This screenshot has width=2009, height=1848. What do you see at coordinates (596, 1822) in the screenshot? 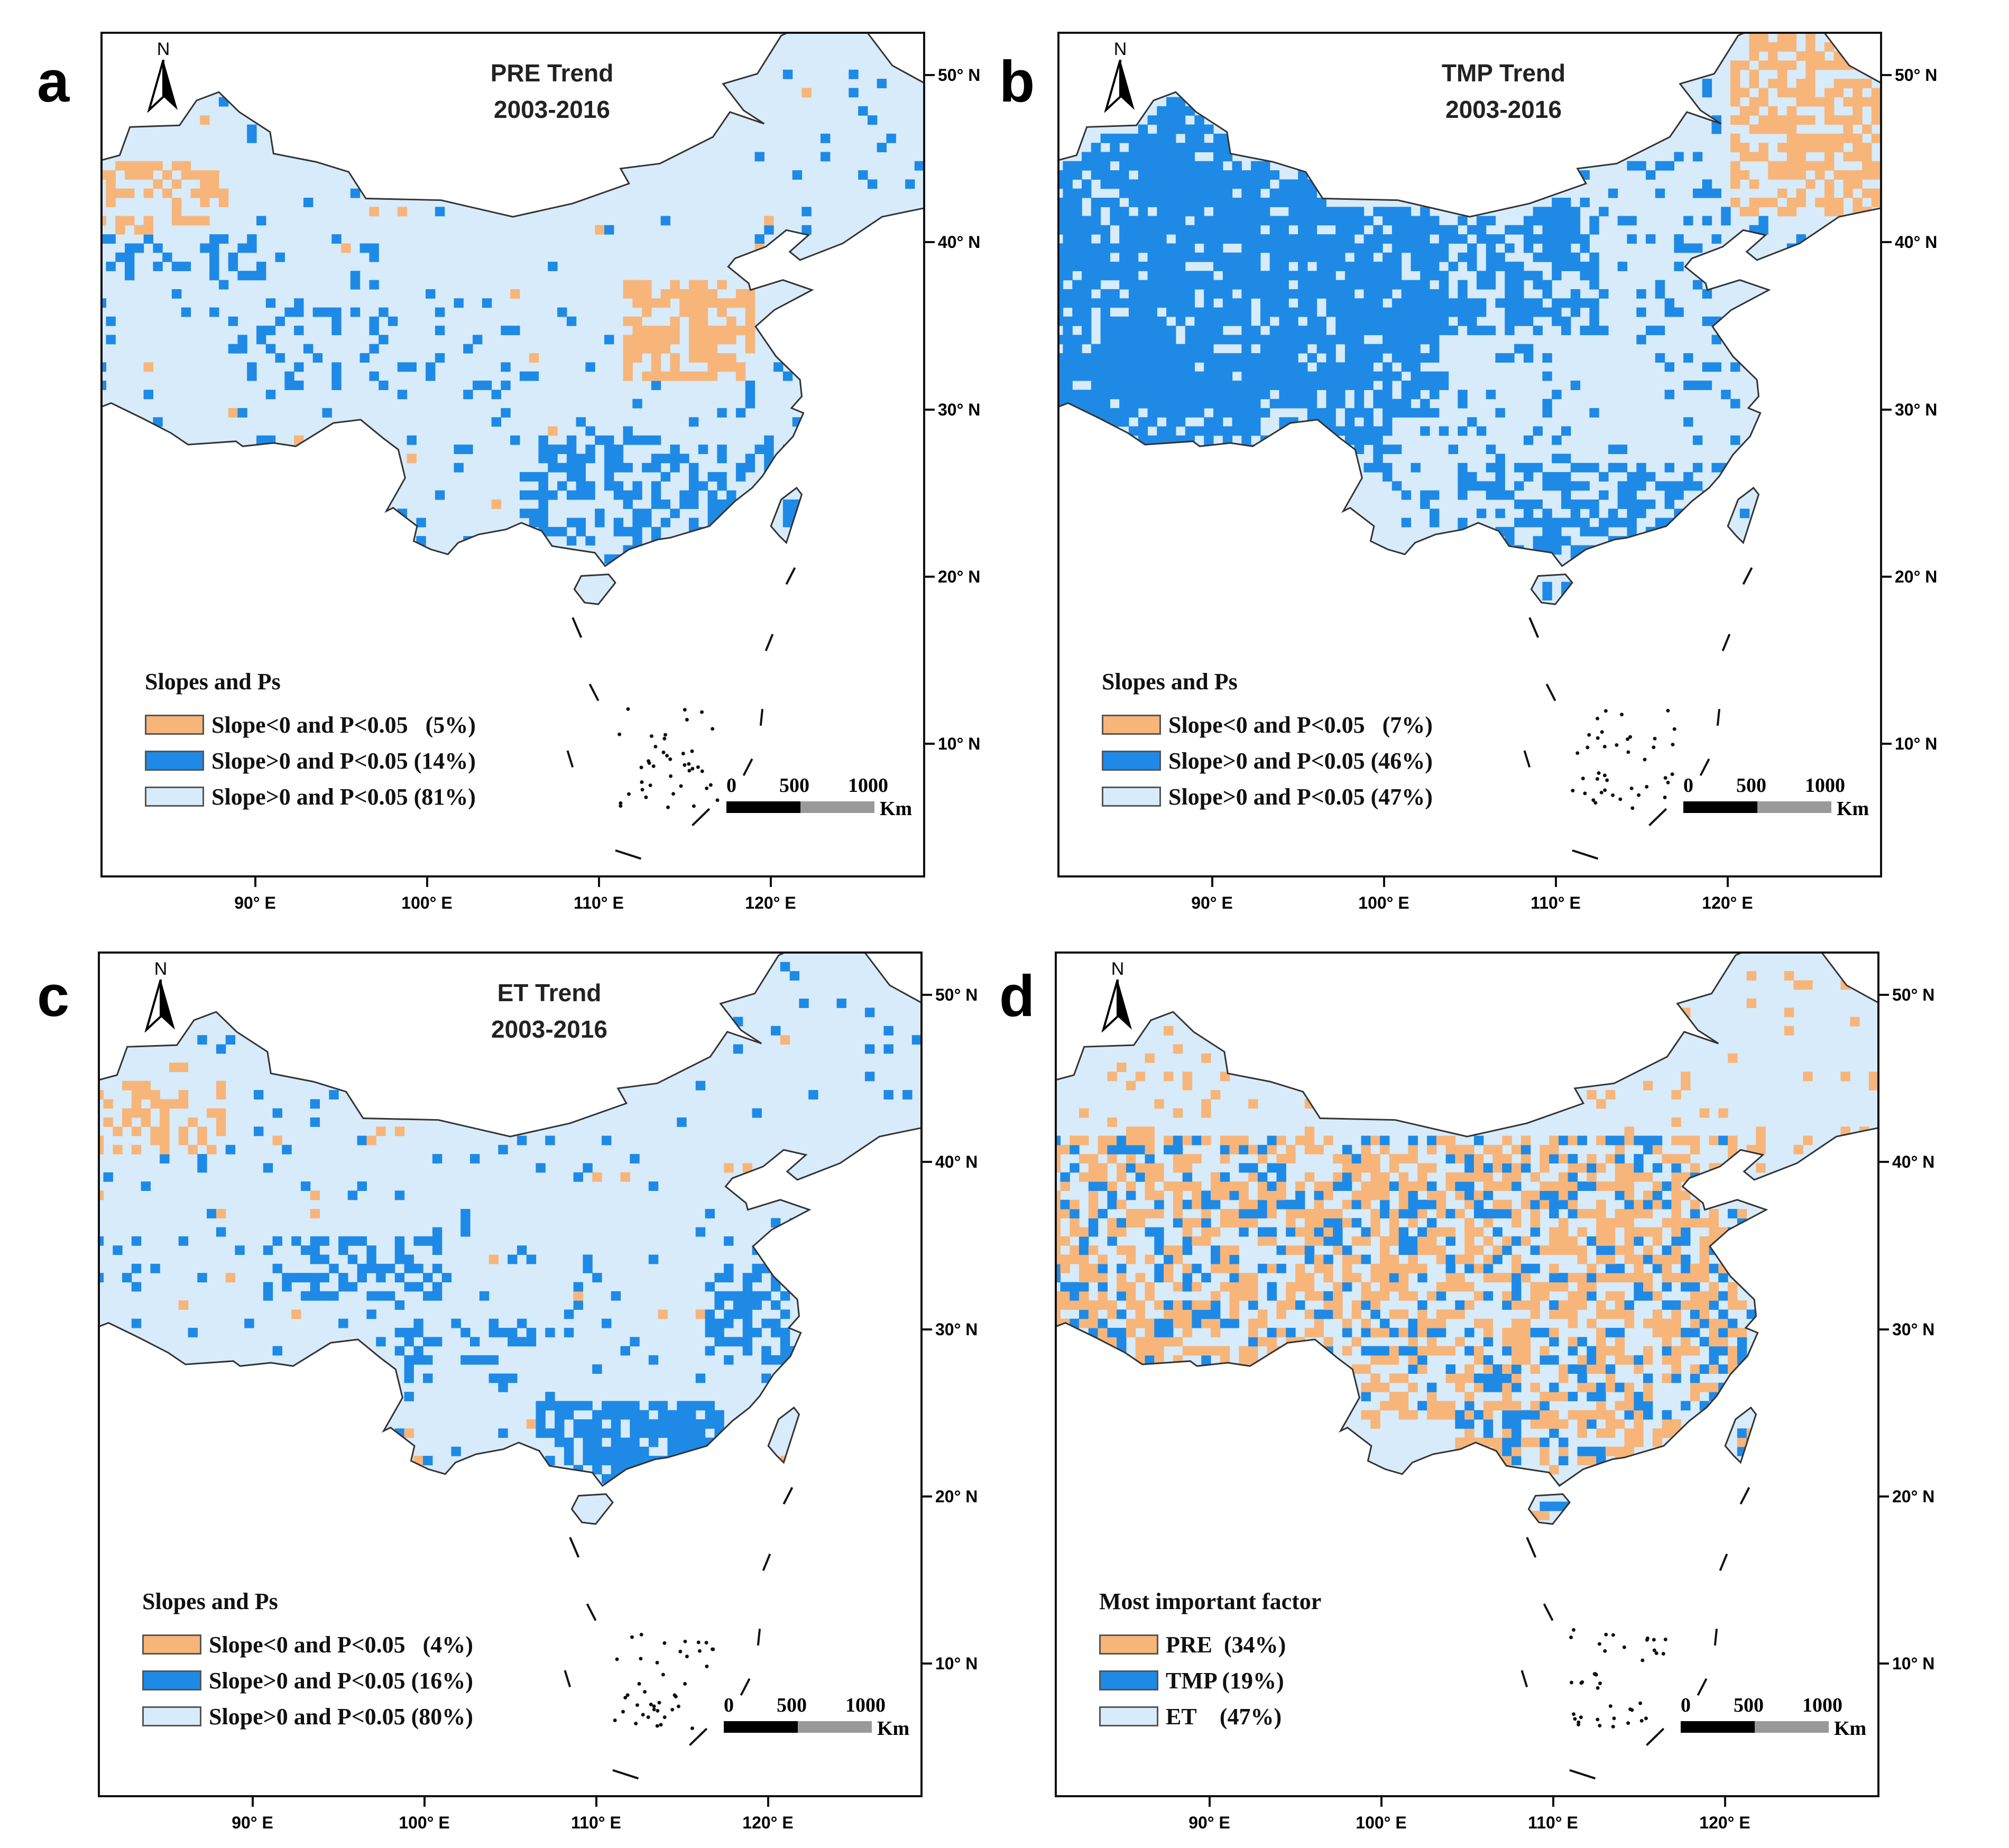
I see `lon-label: 110° E` at bounding box center [596, 1822].